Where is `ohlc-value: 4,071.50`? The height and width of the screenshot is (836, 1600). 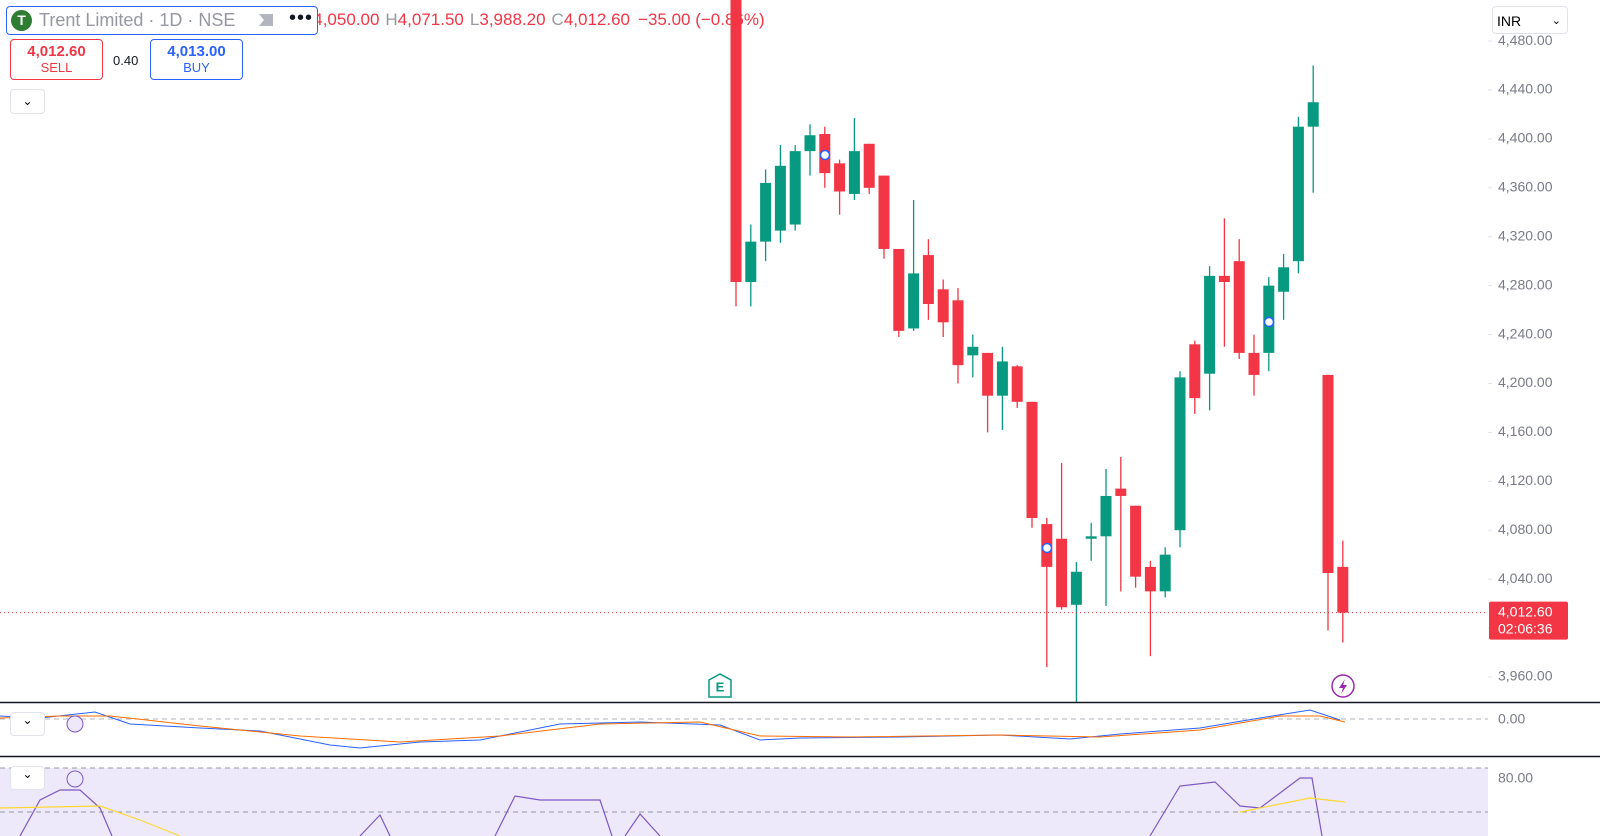 ohlc-value: 4,071.50 is located at coordinates (430, 19).